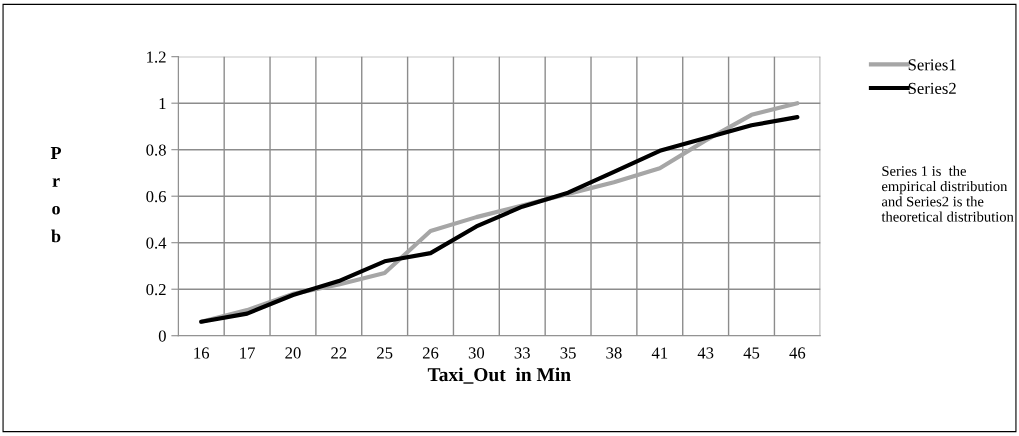 This screenshot has height=436, width=1019. I want to click on x-tick-label: 16, so click(202, 353).